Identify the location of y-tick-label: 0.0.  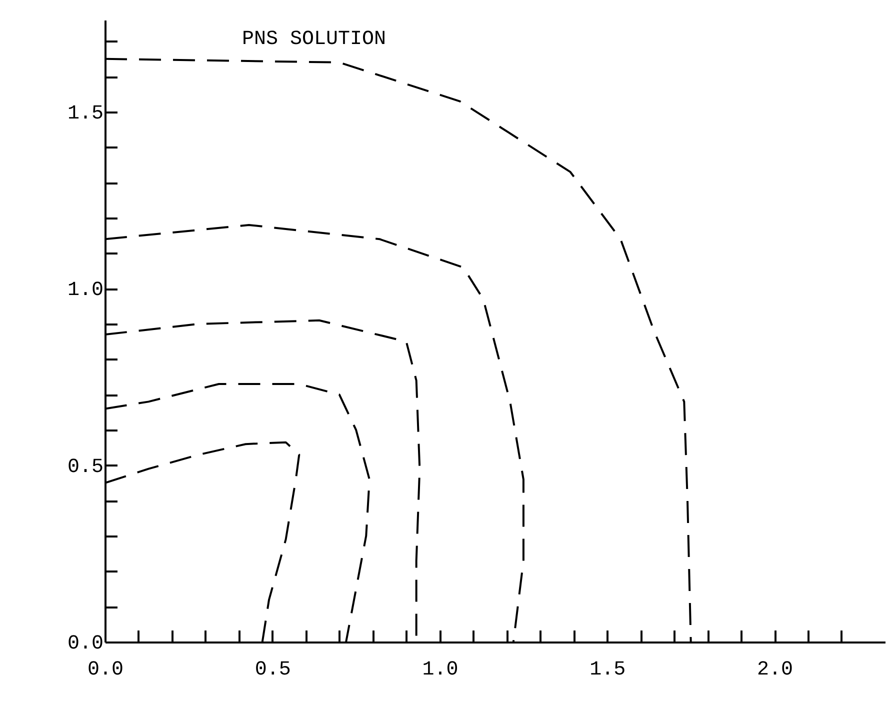
(85, 644).